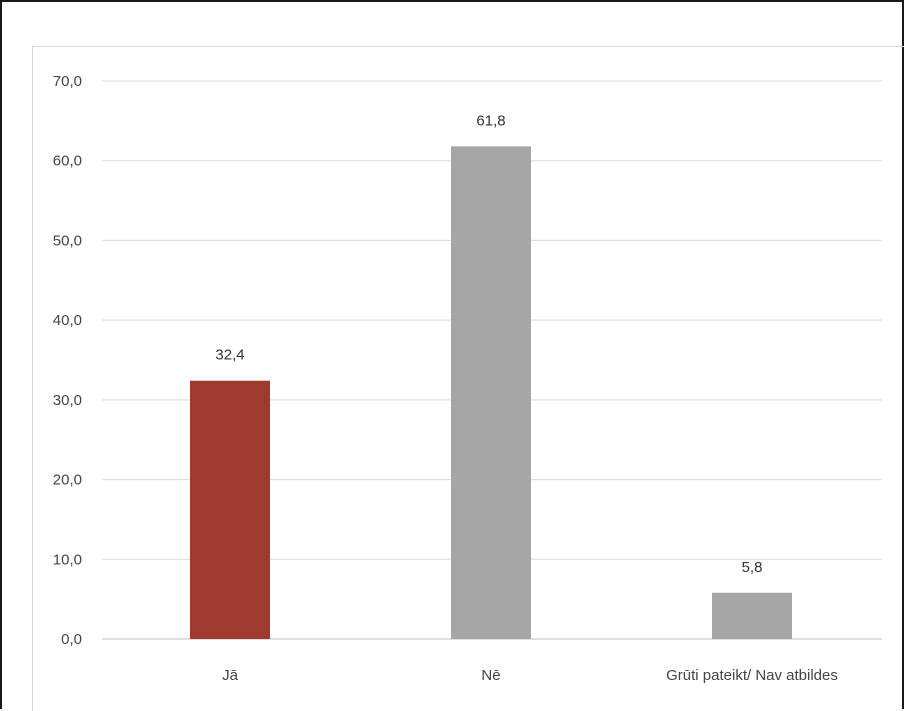  I want to click on y-tick-label: 20,0, so click(67, 480).